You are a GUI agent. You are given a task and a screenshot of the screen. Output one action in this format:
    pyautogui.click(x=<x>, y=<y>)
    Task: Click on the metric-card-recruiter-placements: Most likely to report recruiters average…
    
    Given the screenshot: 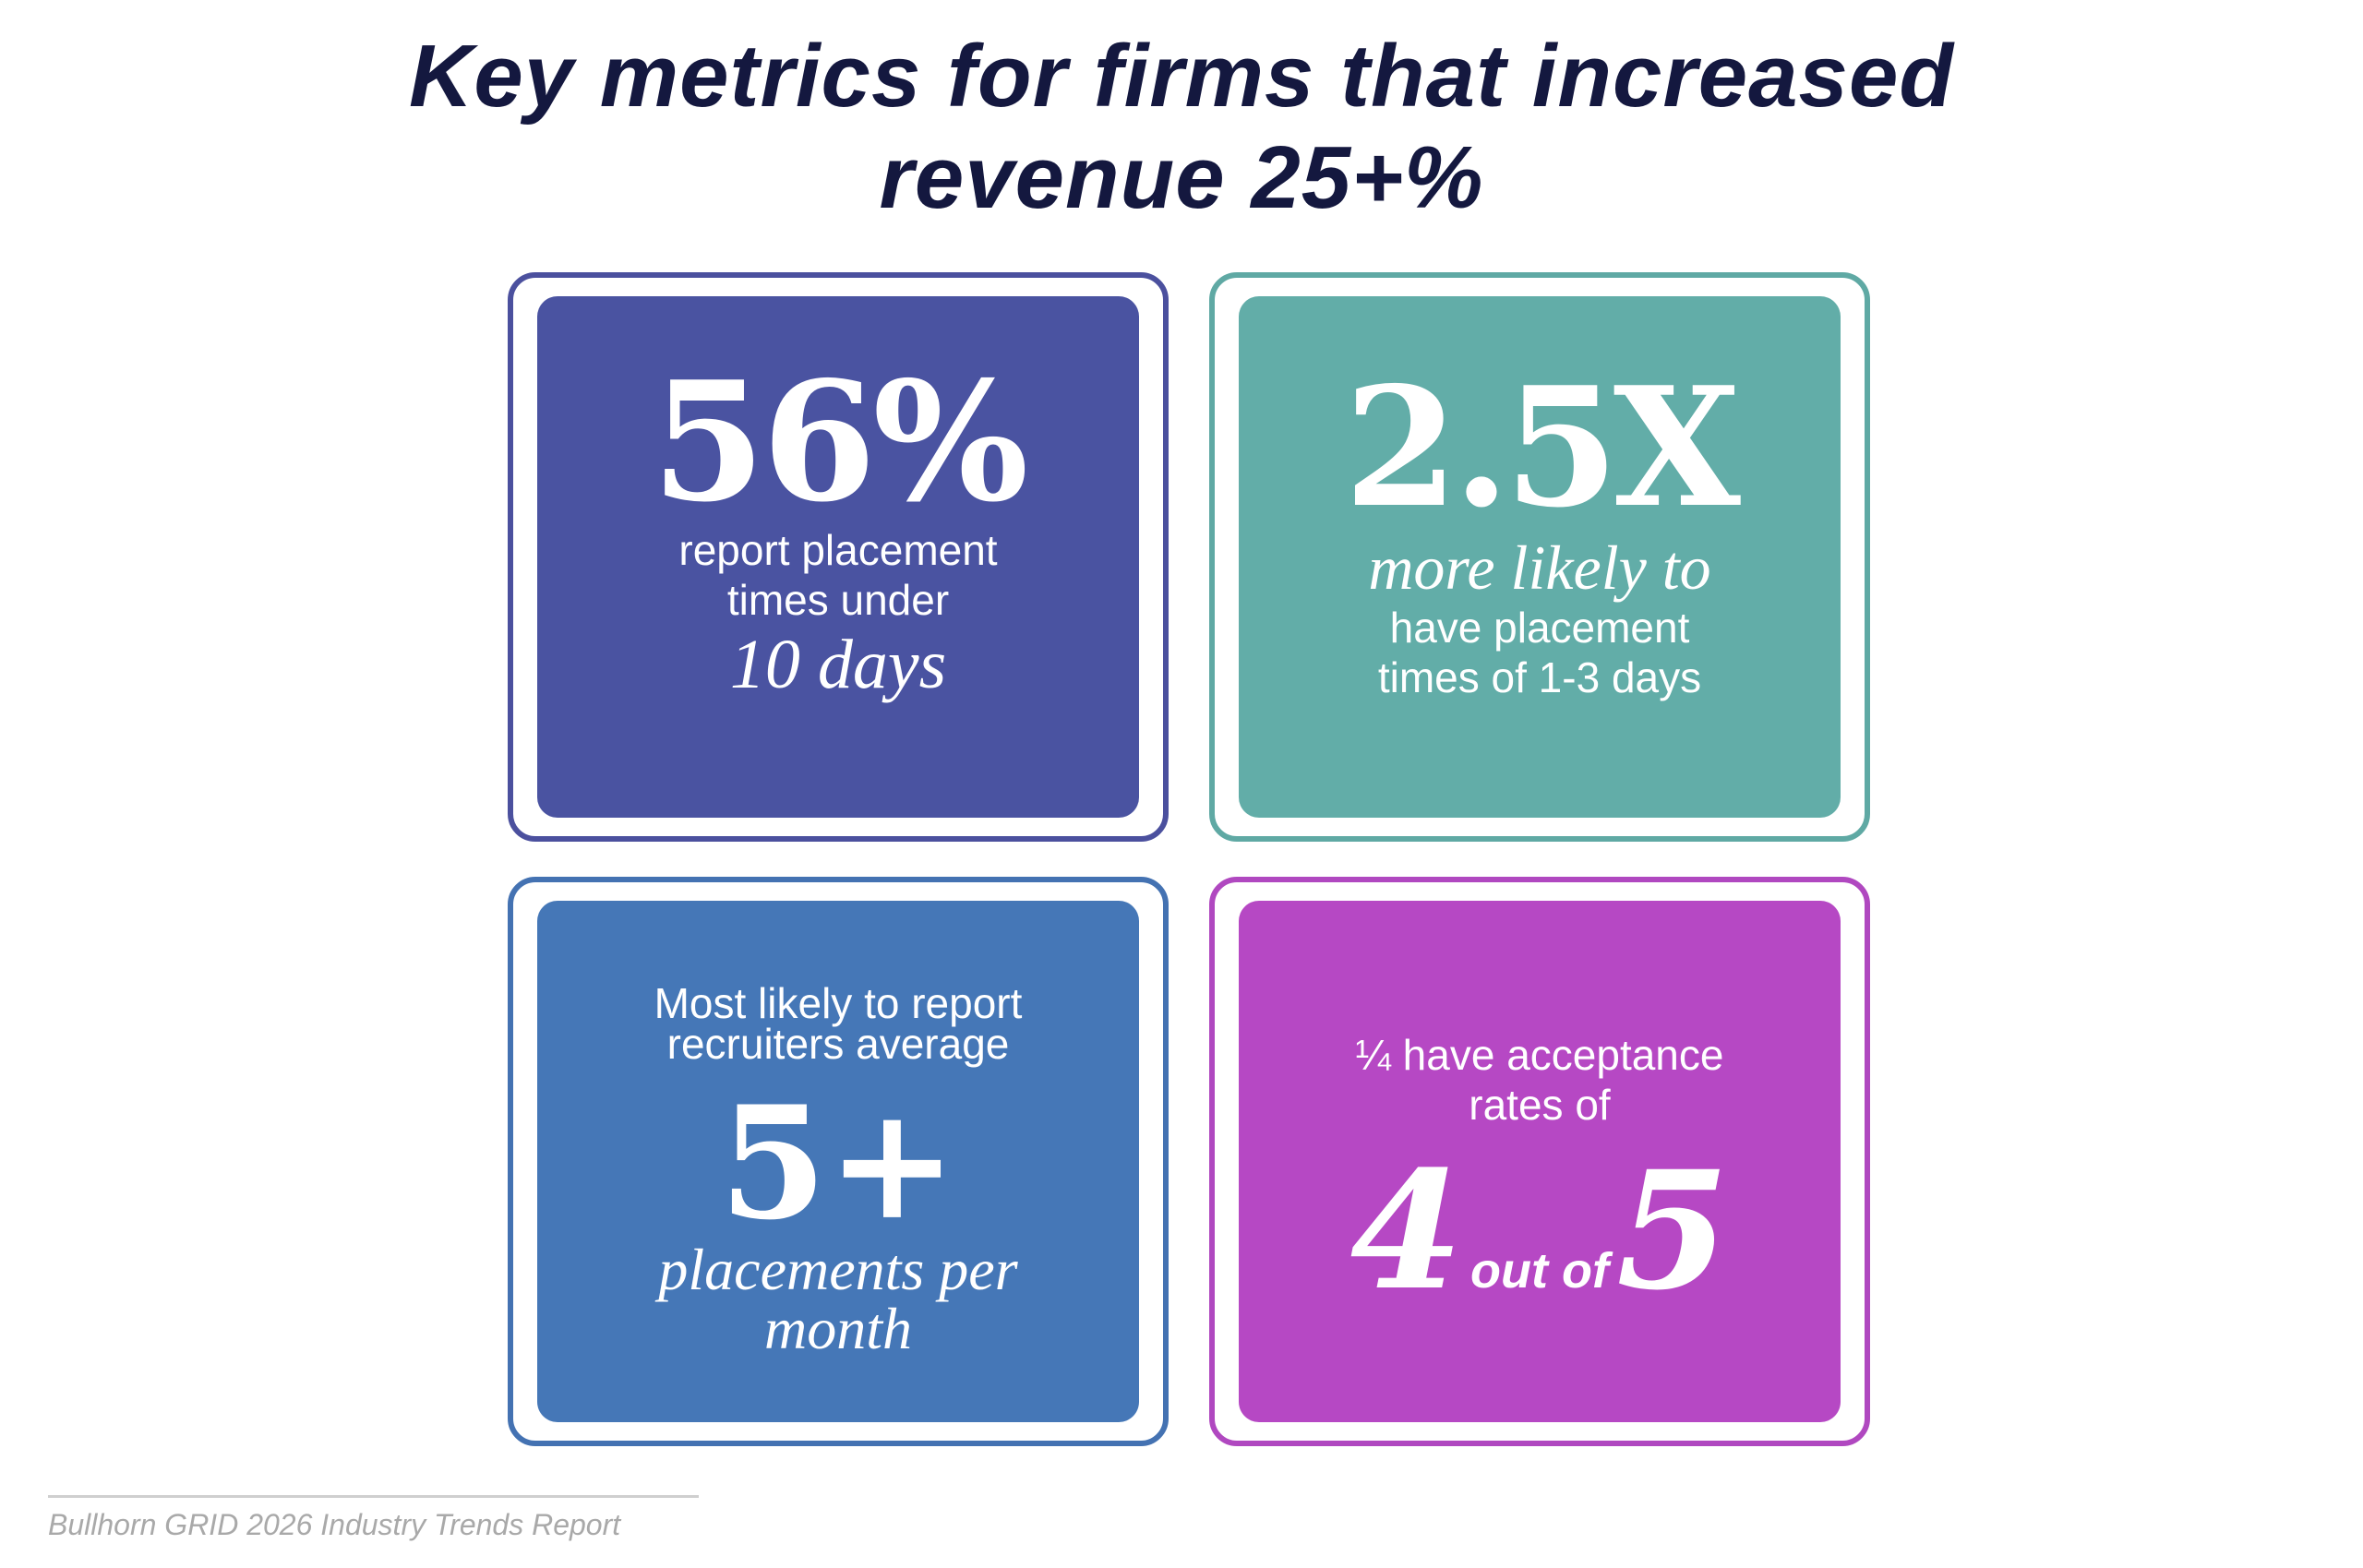 What is the action you would take?
    pyautogui.click(x=838, y=1161)
    